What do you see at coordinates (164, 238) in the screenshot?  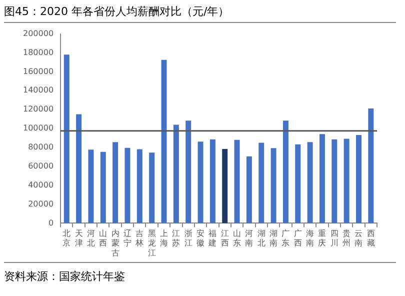 I see `x-tick-label: 上海` at bounding box center [164, 238].